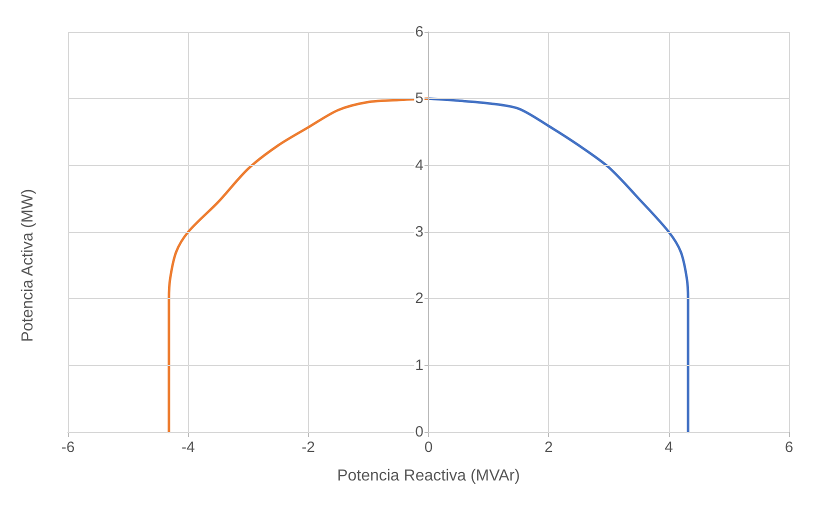 Image resolution: width=822 pixels, height=530 pixels. I want to click on y-tick-label: 3, so click(419, 232).